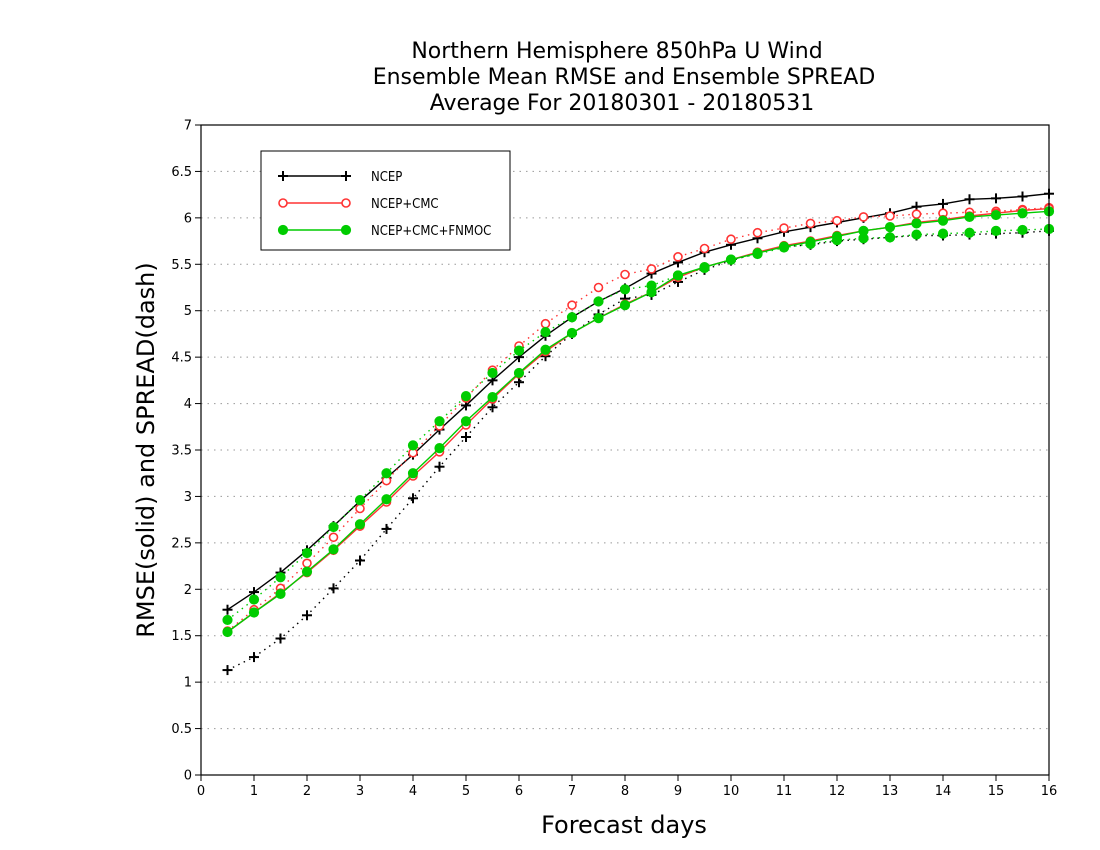 The height and width of the screenshot is (850, 1100). Describe the element at coordinates (188, 776) in the screenshot. I see `y-tick-label: 0` at that location.